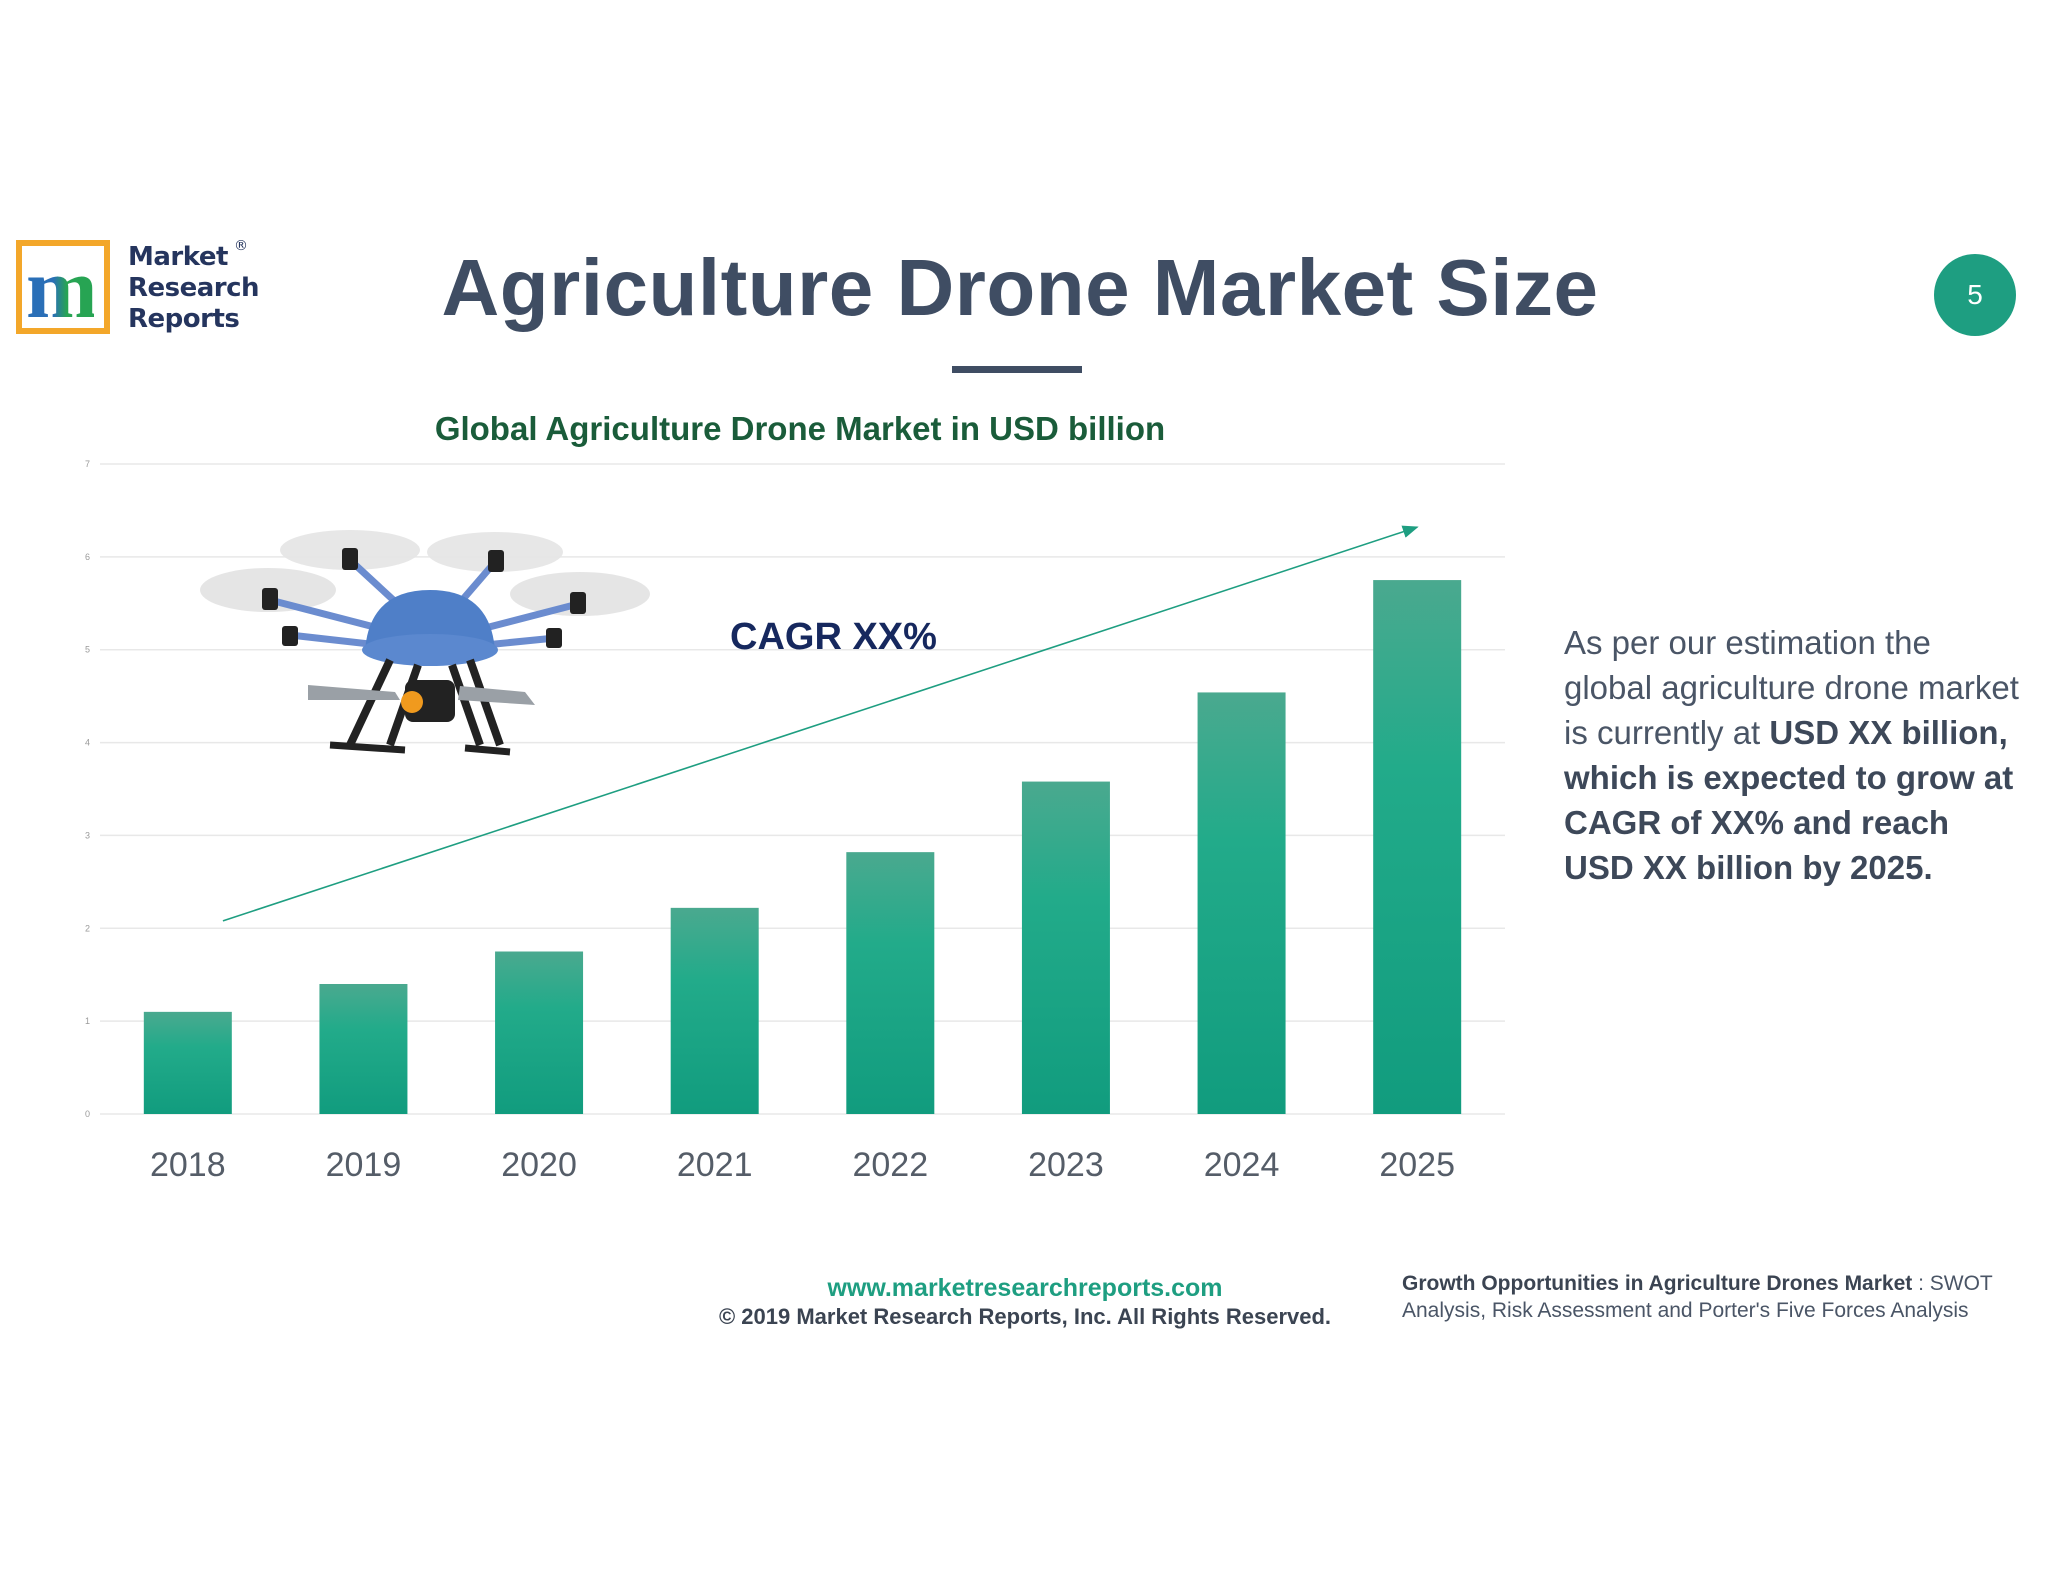 This screenshot has height=1582, width=2048. I want to click on y-tick-label: 1, so click(87, 1021).